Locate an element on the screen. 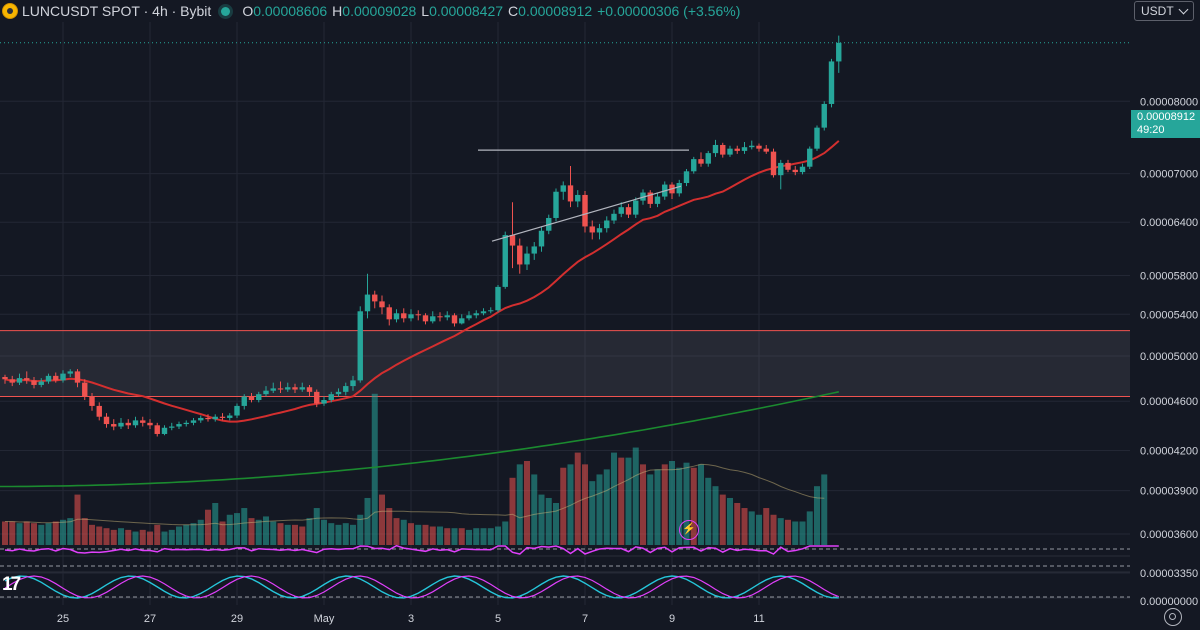 This screenshot has width=1200, height=630. tradingview-logo-icon: 17 is located at coordinates (11, 584).